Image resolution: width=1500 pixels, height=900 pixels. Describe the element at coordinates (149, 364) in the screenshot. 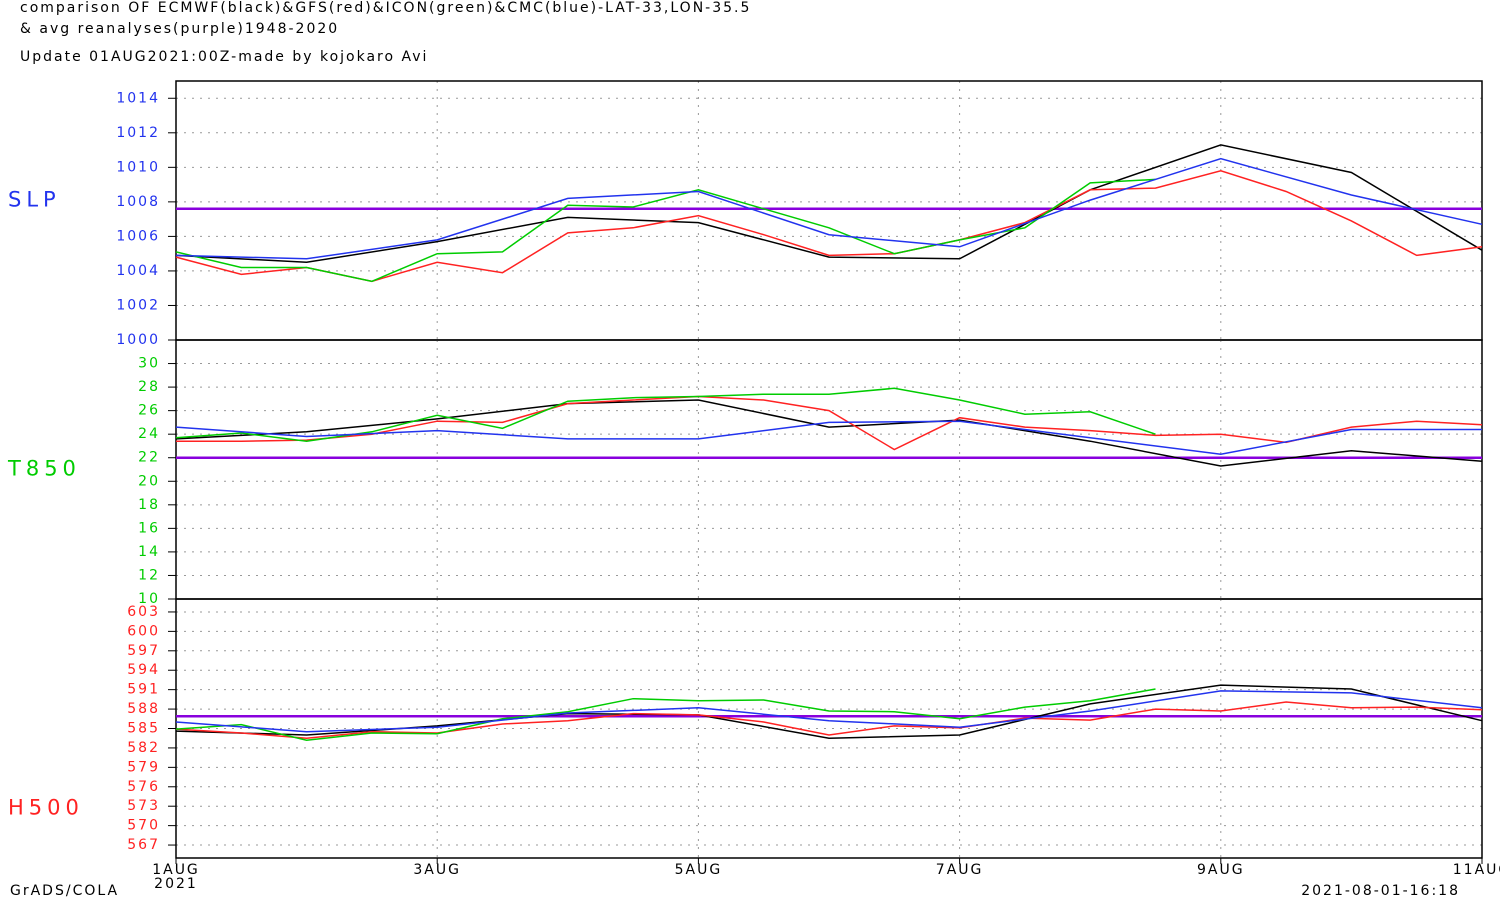

I see `y-tick-label: 30` at that location.